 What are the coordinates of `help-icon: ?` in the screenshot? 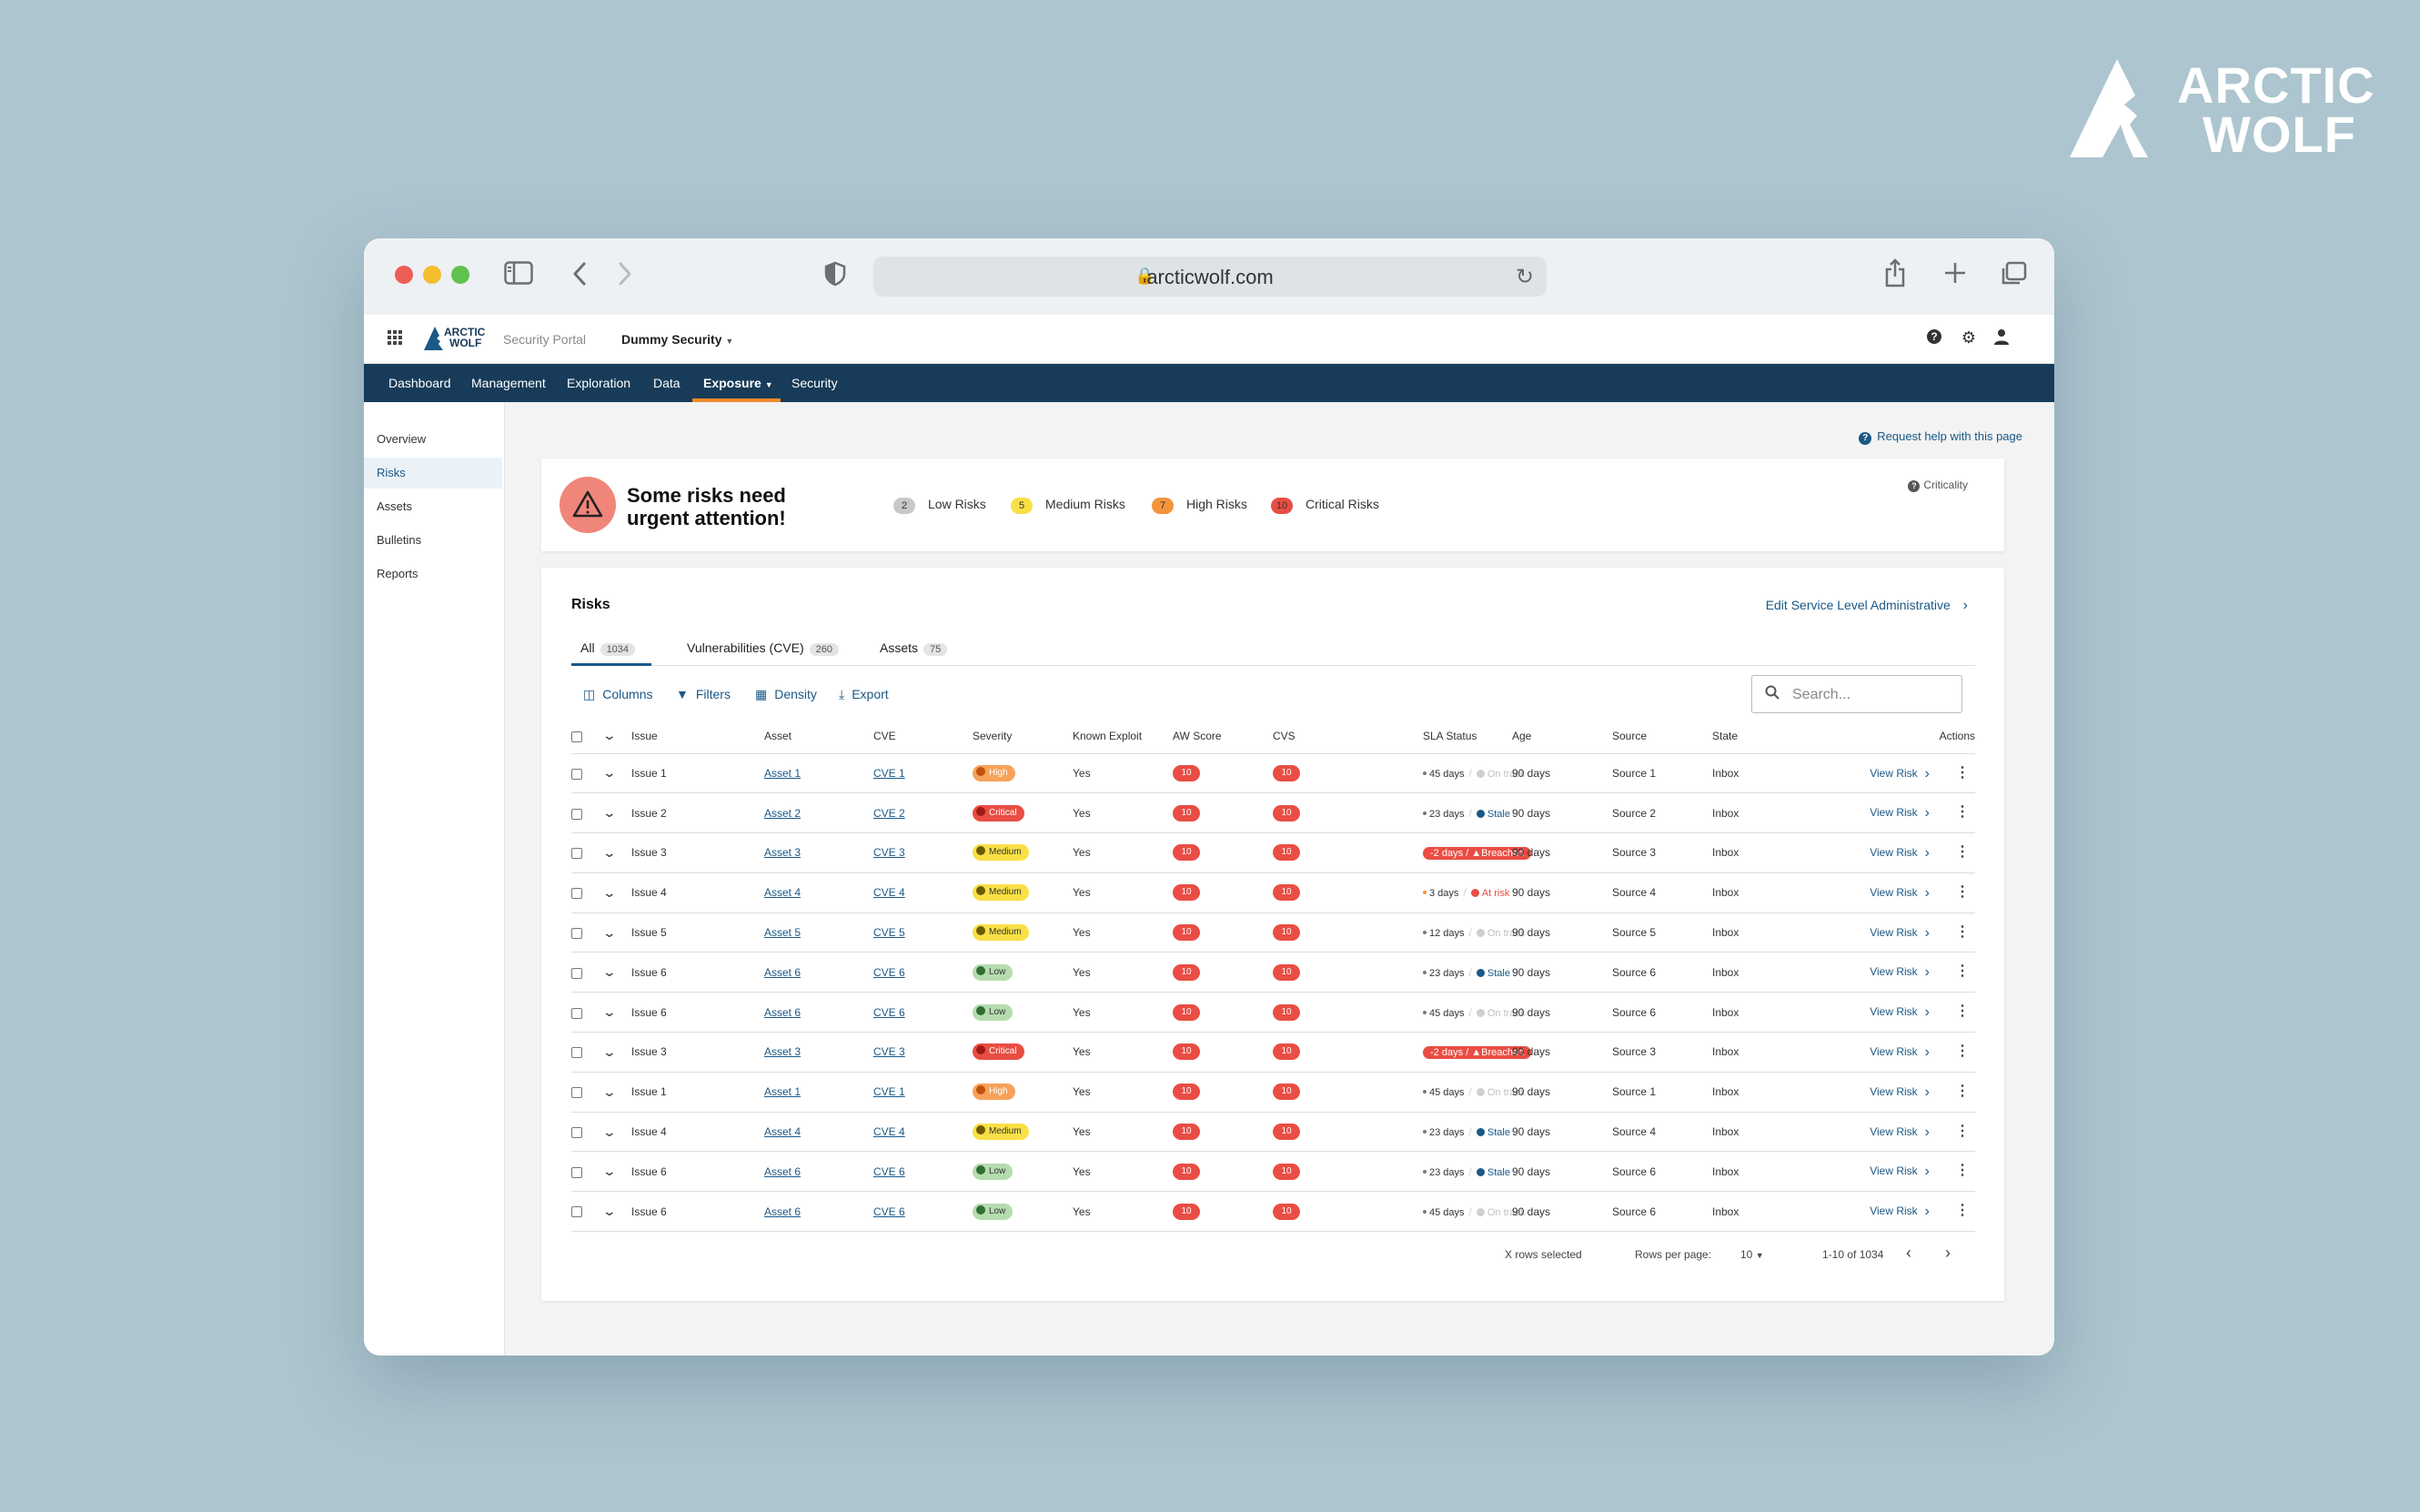 It's located at (1934, 338).